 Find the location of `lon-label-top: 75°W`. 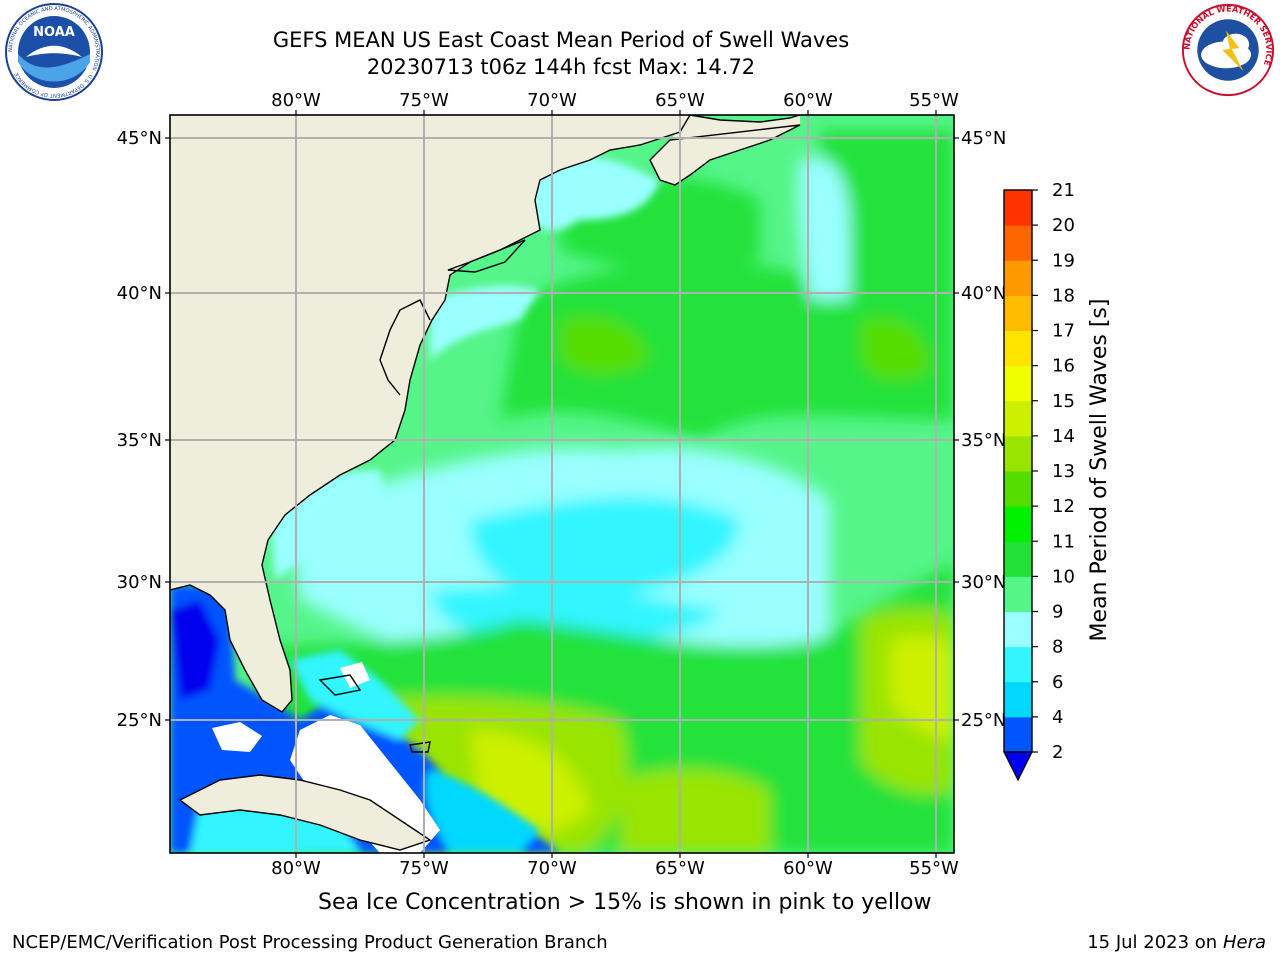

lon-label-top: 75°W is located at coordinates (424, 100).